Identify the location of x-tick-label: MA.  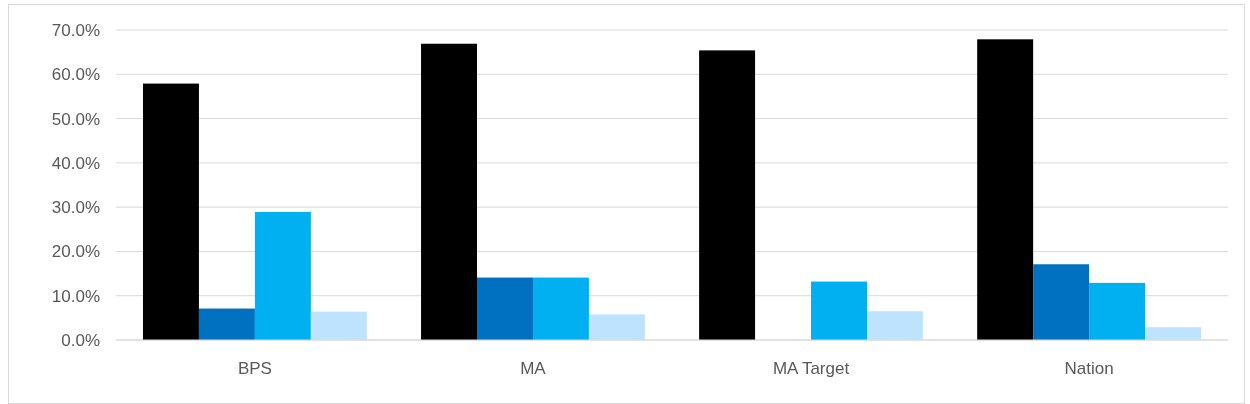
(533, 368).